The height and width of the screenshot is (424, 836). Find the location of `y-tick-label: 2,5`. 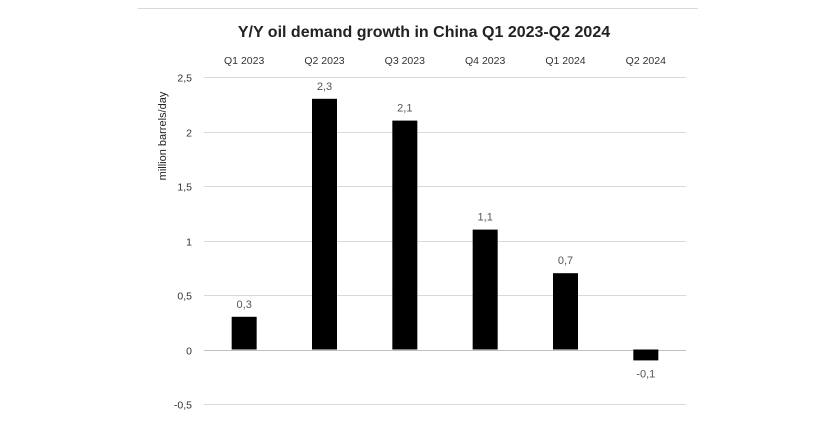

y-tick-label: 2,5 is located at coordinates (184, 79).